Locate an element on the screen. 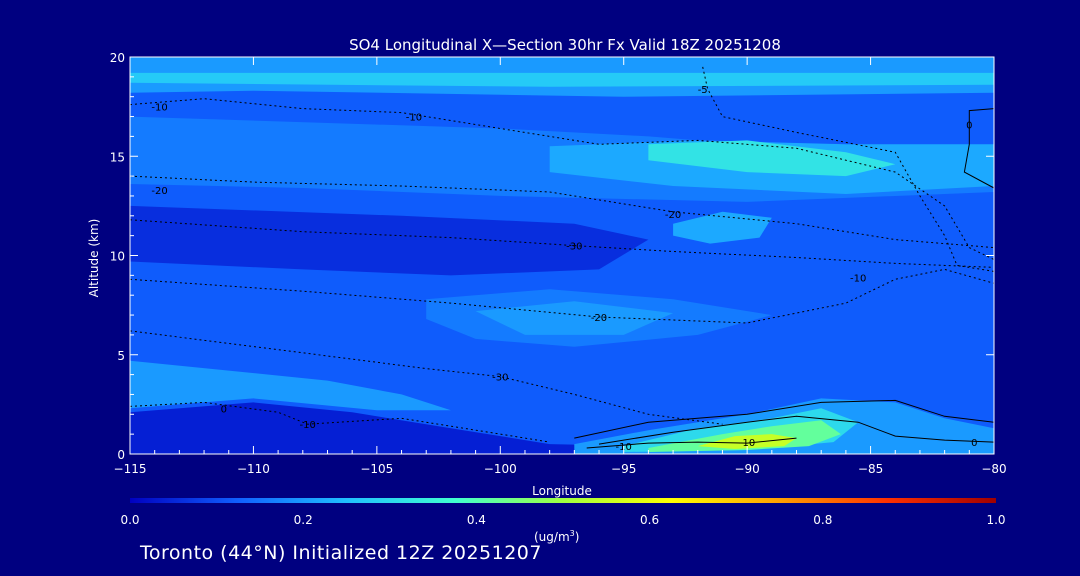 The height and width of the screenshot is (576, 1080). contour-label-6: -30 is located at coordinates (574, 247).